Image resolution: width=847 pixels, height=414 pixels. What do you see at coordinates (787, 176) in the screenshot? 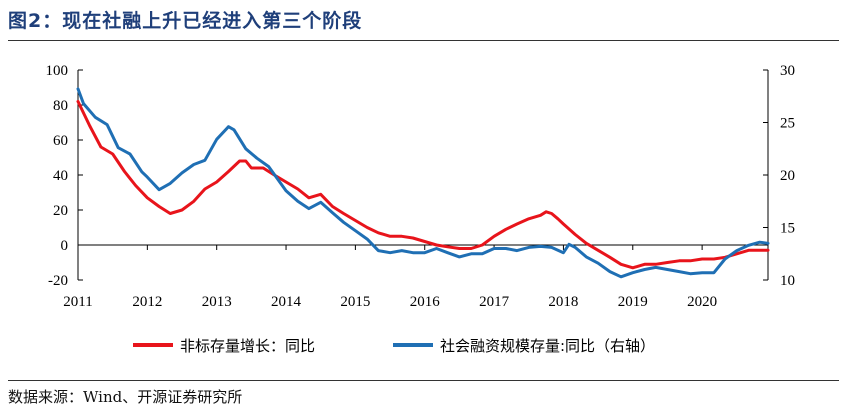
I see `y-right-tick-label: 20` at bounding box center [787, 176].